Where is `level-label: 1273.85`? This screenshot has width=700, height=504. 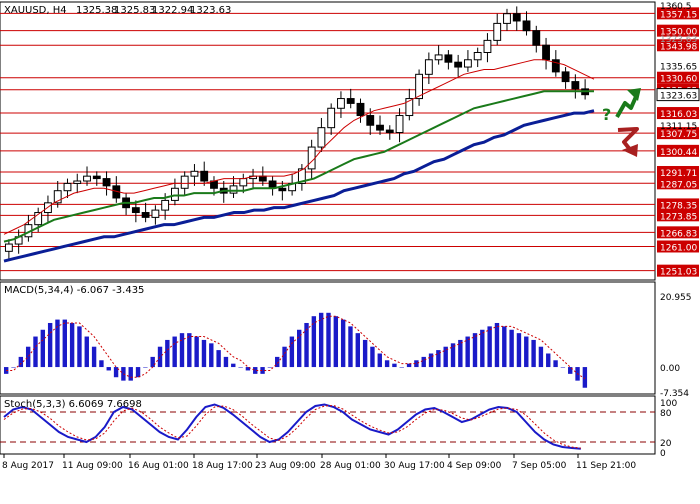 level-label: 1273.85 is located at coordinates (678, 217).